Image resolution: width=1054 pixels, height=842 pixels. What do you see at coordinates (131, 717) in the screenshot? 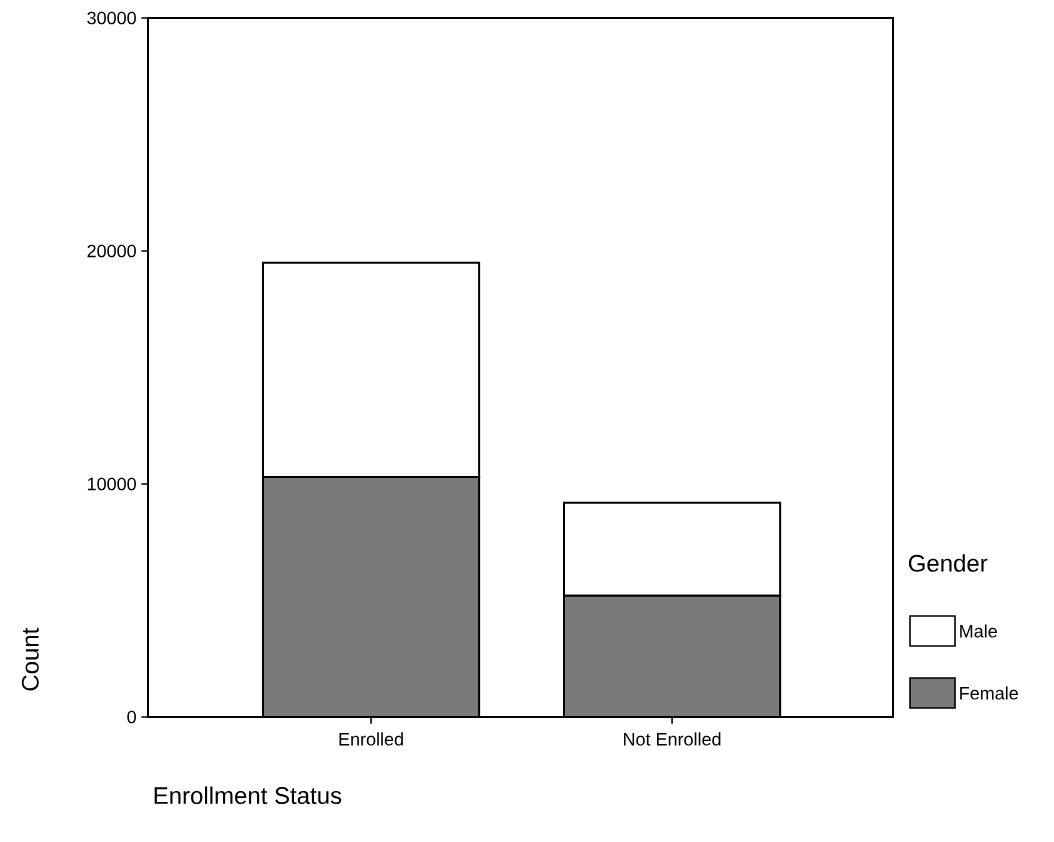
I see `y-tick-label: 0` at bounding box center [131, 717].